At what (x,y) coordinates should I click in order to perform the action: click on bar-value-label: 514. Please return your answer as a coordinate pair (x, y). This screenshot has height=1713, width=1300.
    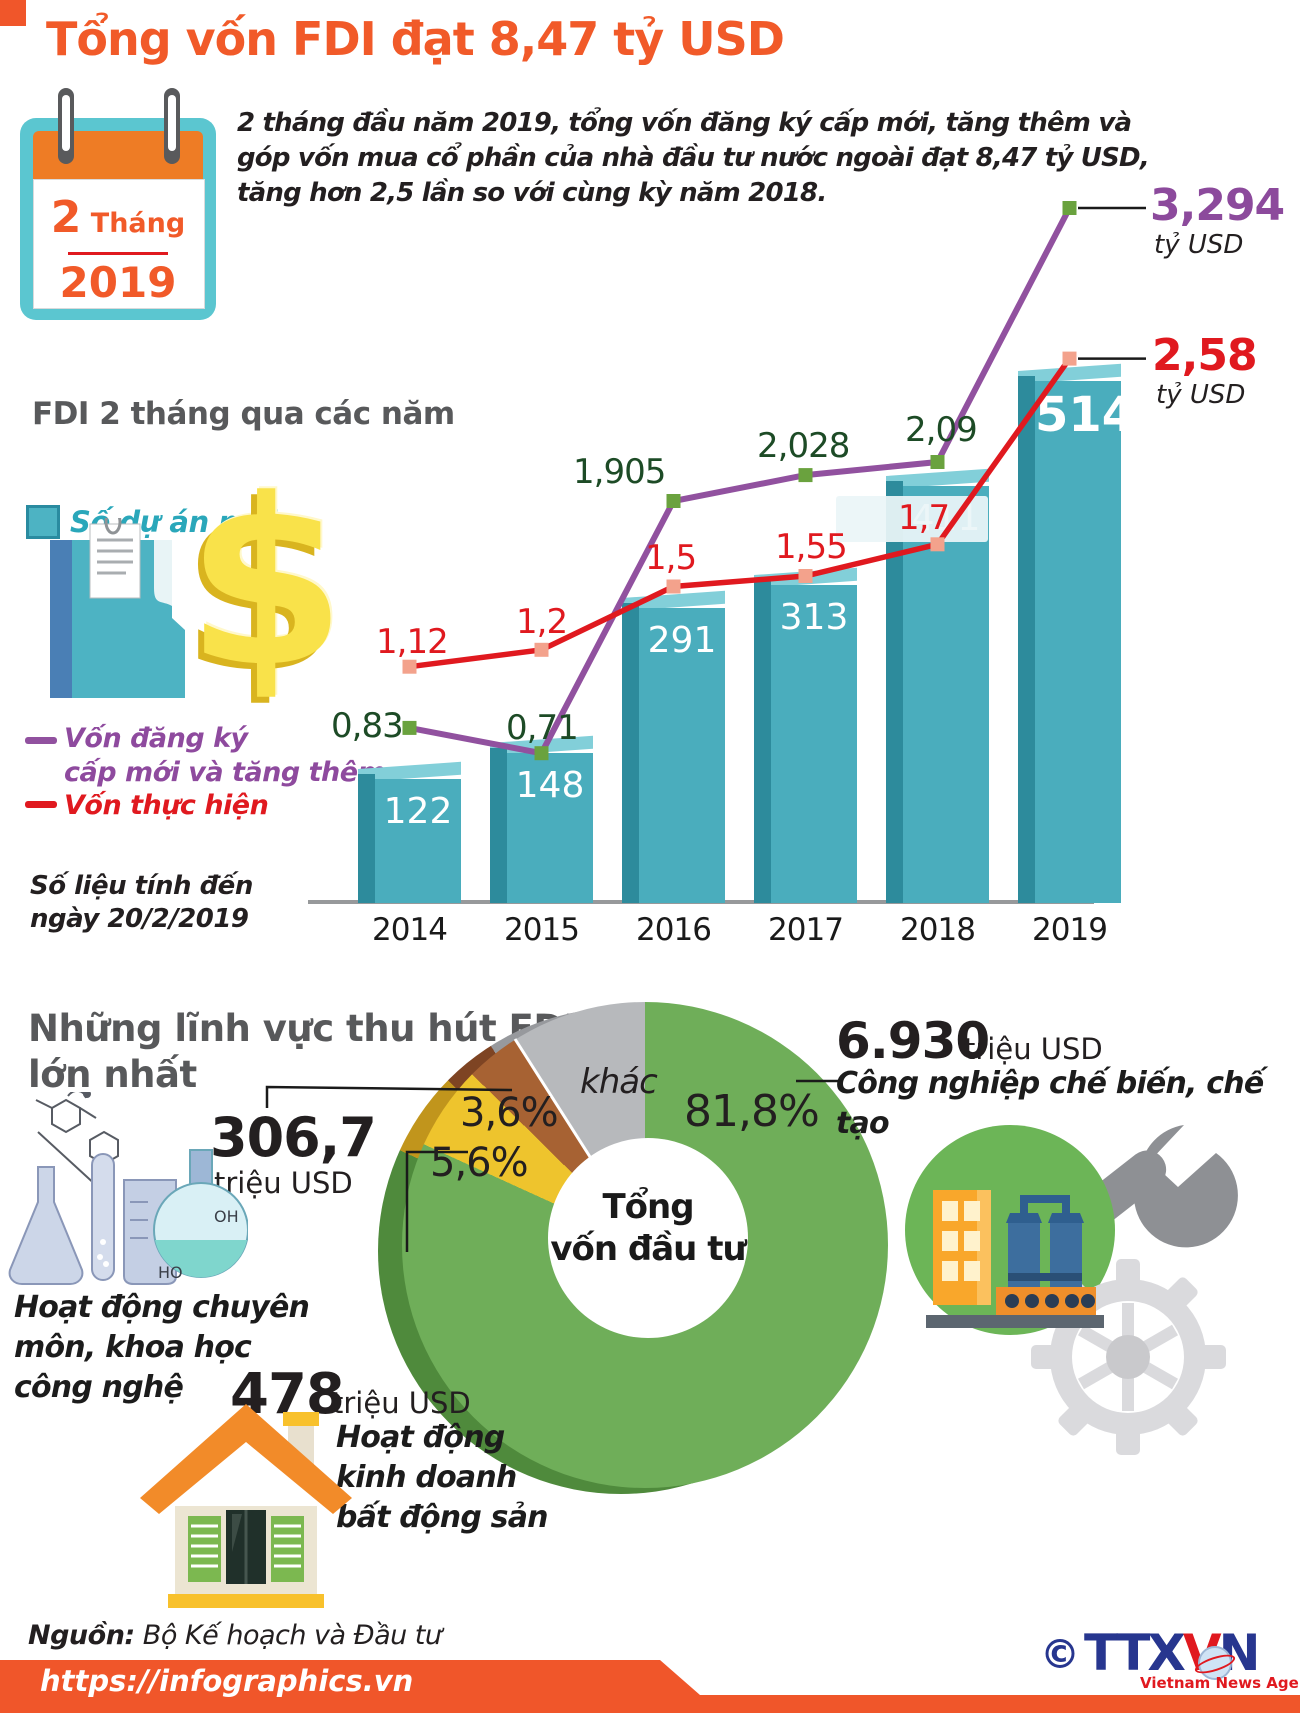
    Looking at the image, I should click on (1085, 415).